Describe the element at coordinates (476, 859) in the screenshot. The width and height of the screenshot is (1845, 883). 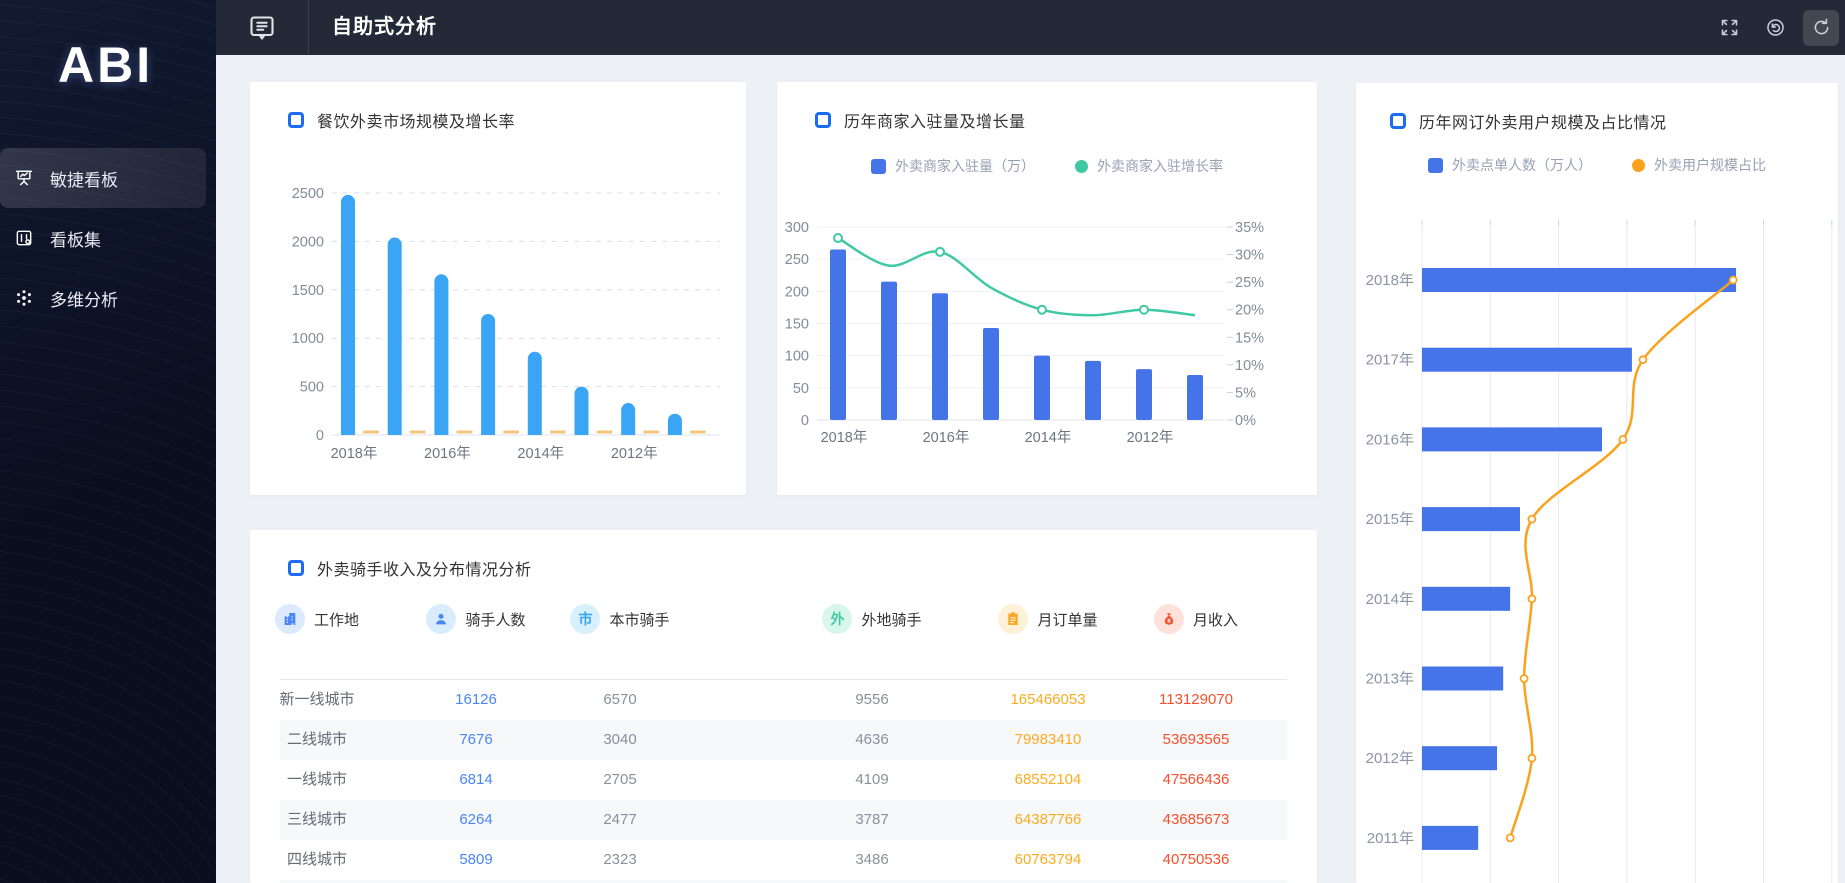
I see `table-cell: 5809` at that location.